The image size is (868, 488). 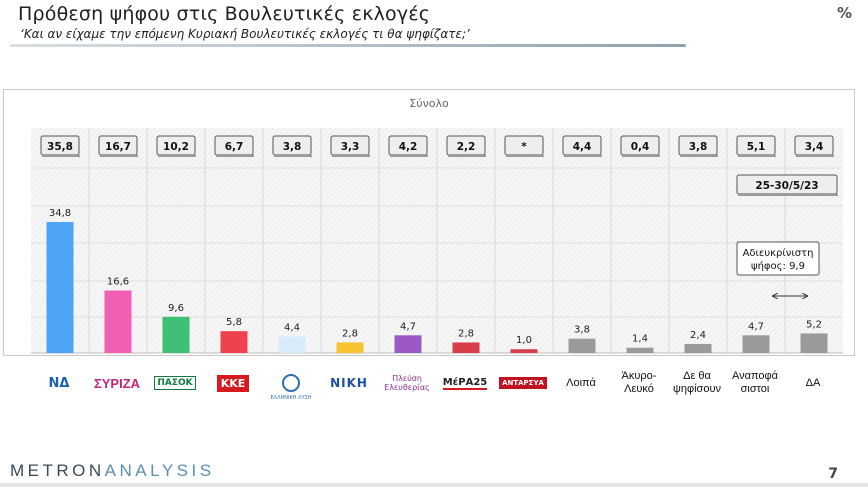 I want to click on title-underline, so click(x=348, y=45).